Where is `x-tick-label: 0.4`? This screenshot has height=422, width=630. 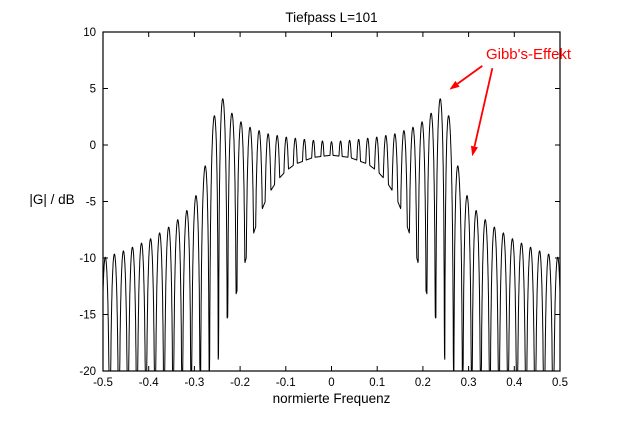 x-tick-label: 0.4 is located at coordinates (514, 383).